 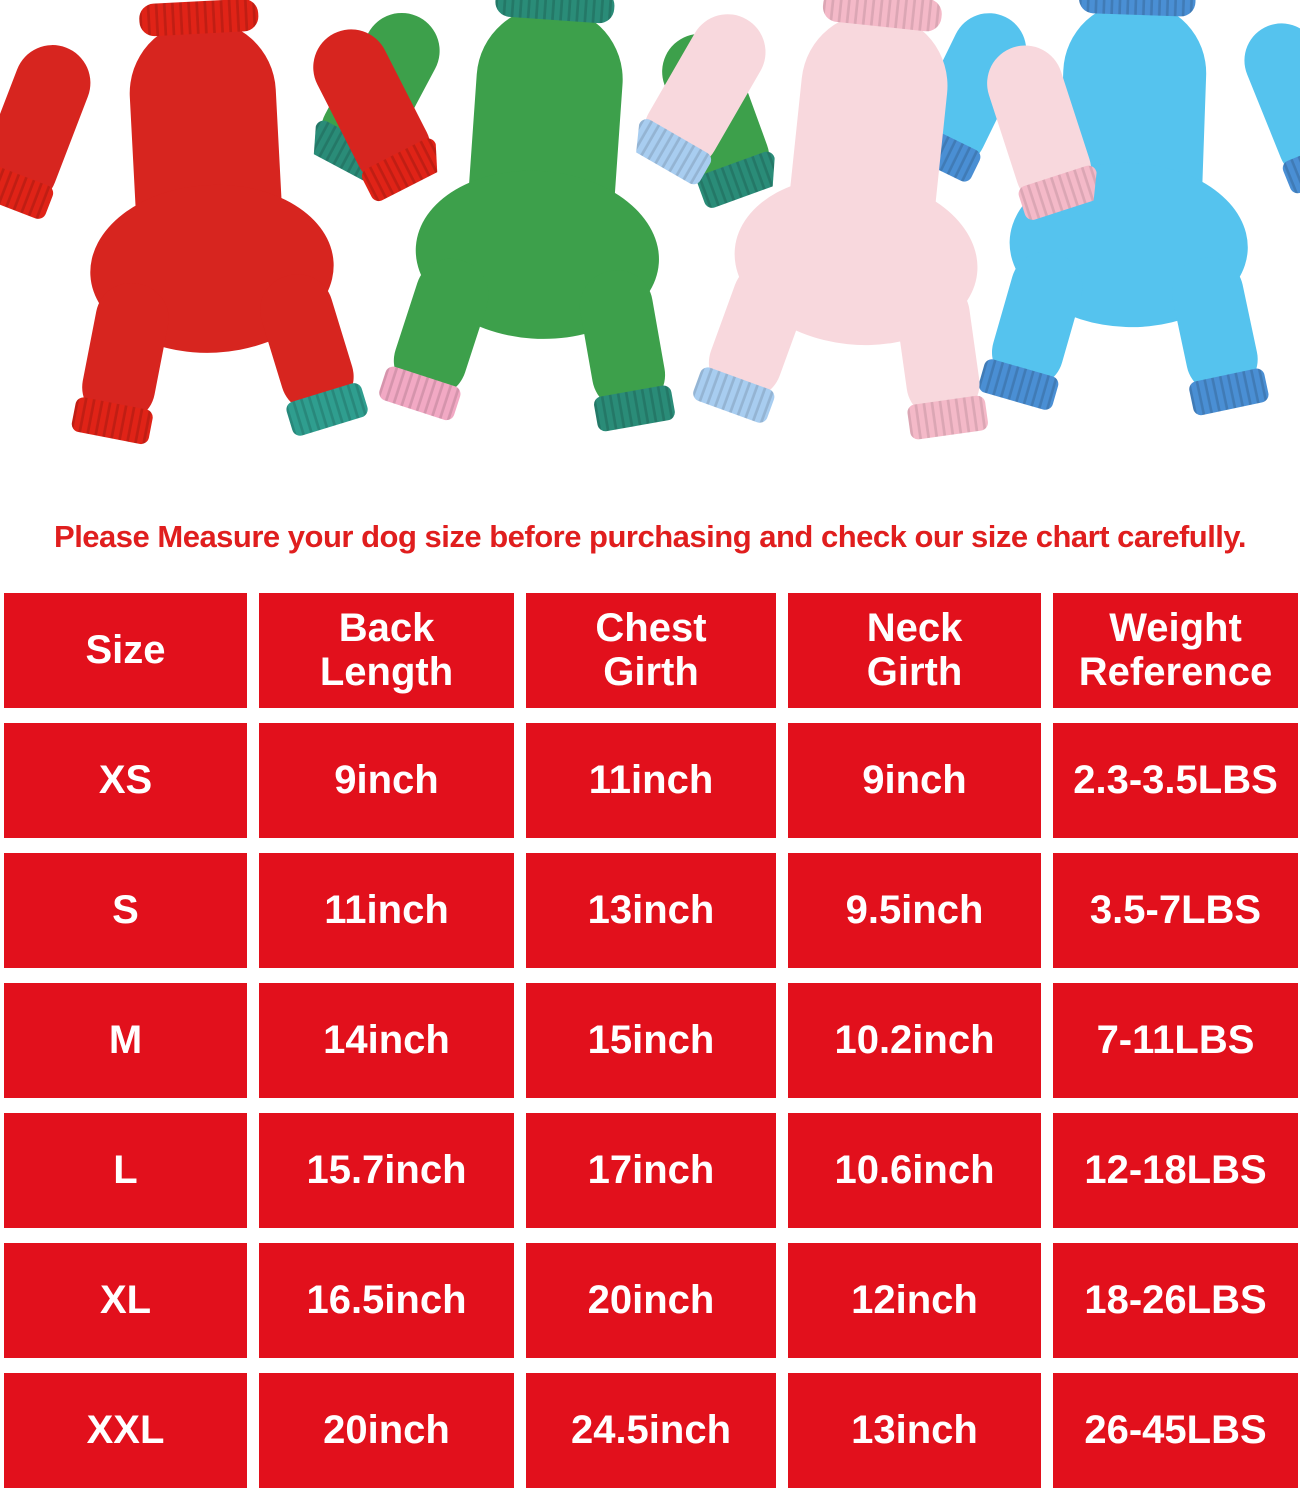 What do you see at coordinates (914, 1040) in the screenshot?
I see `data-cell: 10.2inch` at bounding box center [914, 1040].